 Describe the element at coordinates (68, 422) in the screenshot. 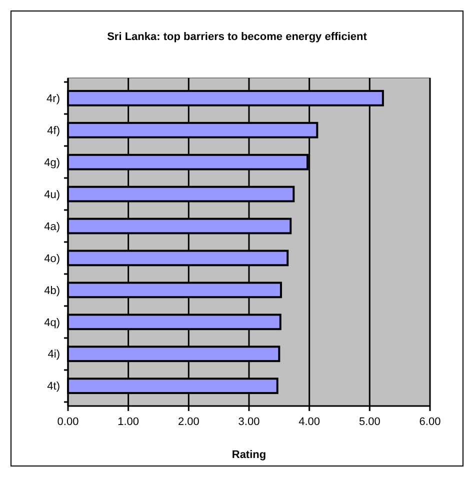

I see `x-tick-label: 0.00` at that location.